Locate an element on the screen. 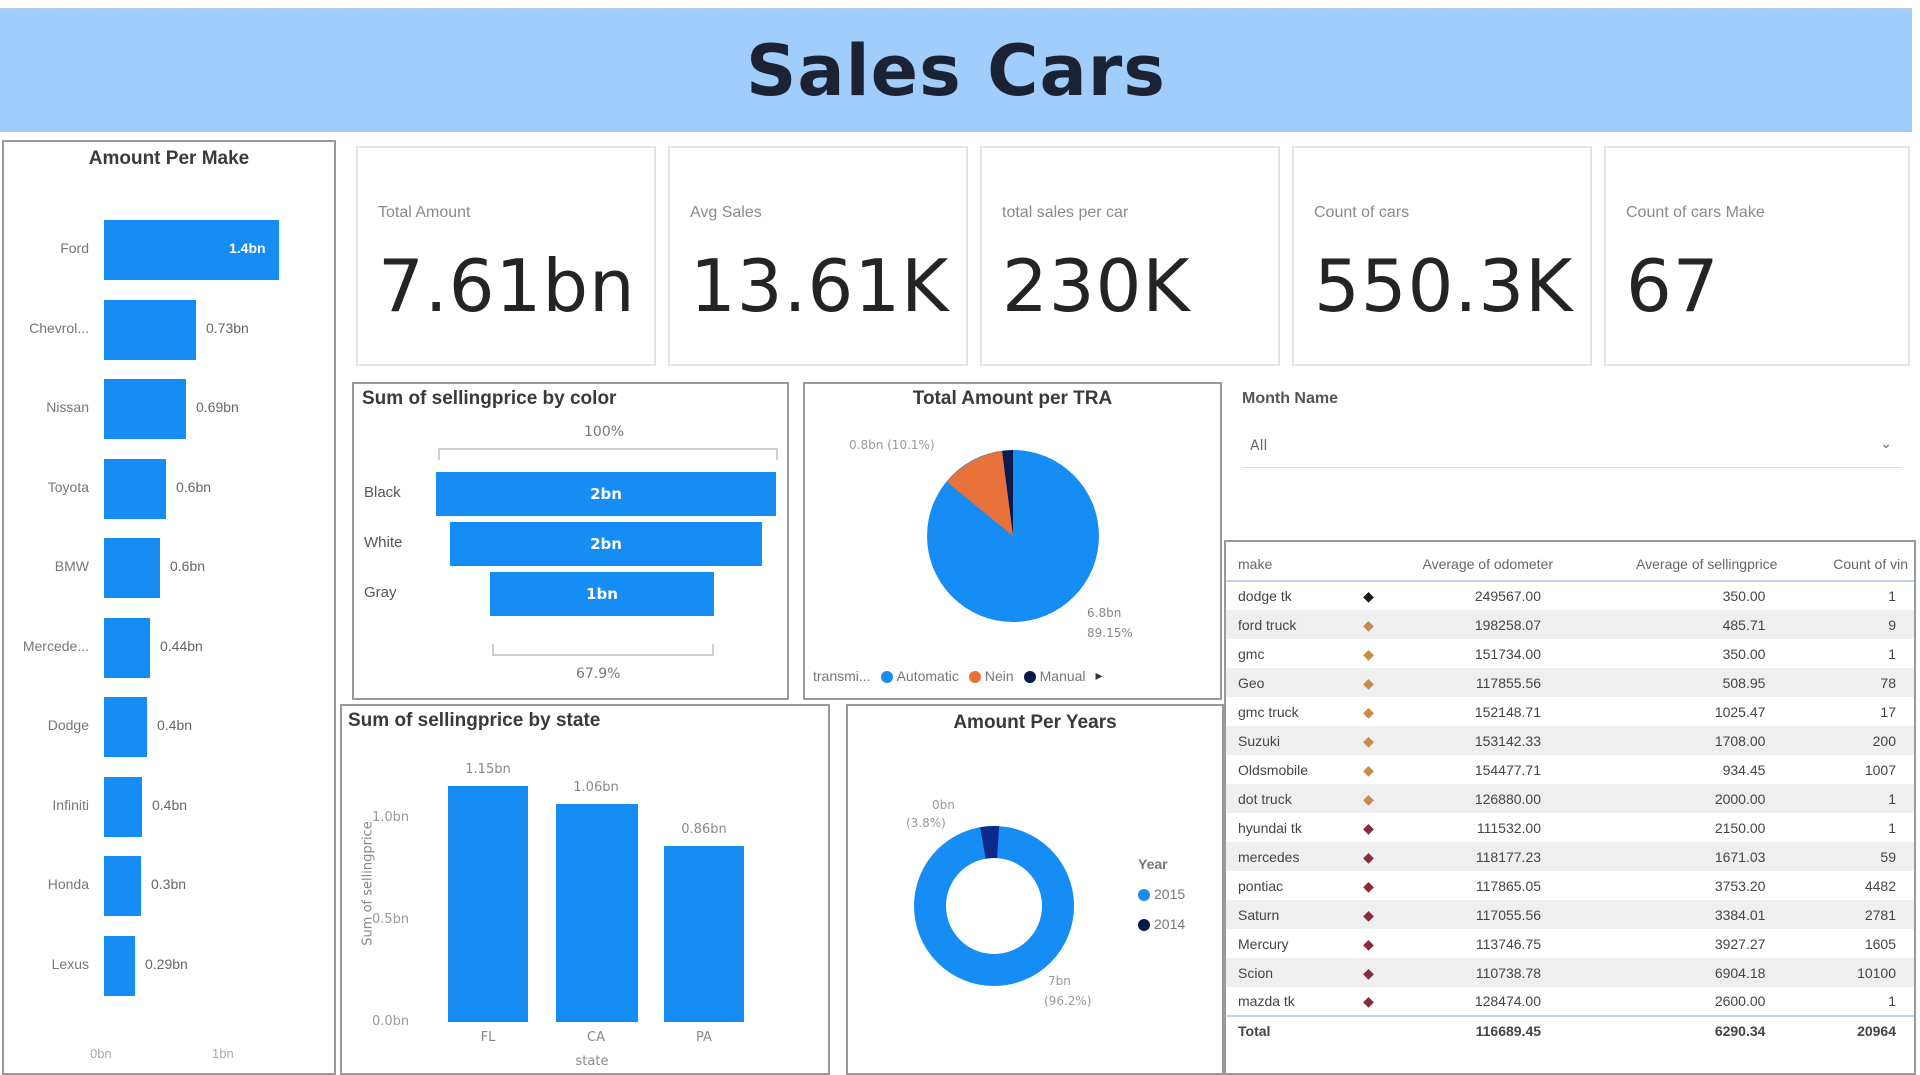 This screenshot has width=1920, height=1075. table-row: dot truck ◆ 126880.00 2000.00 1 is located at coordinates (1570, 798).